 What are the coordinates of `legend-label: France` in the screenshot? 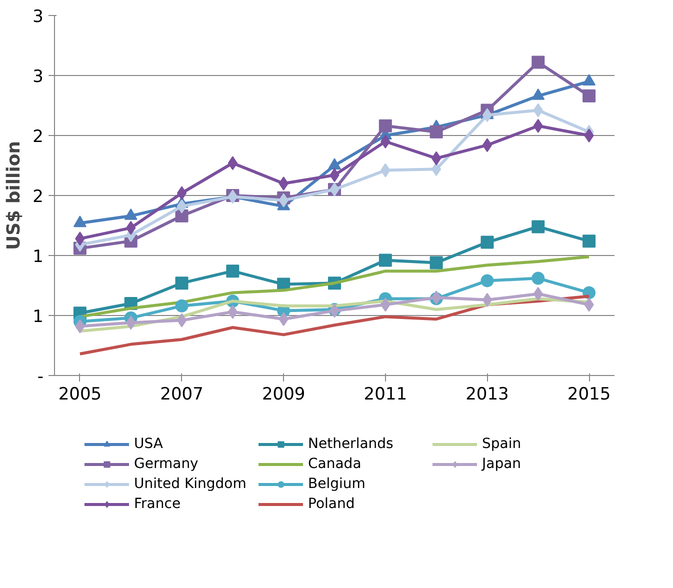 It's located at (158, 504).